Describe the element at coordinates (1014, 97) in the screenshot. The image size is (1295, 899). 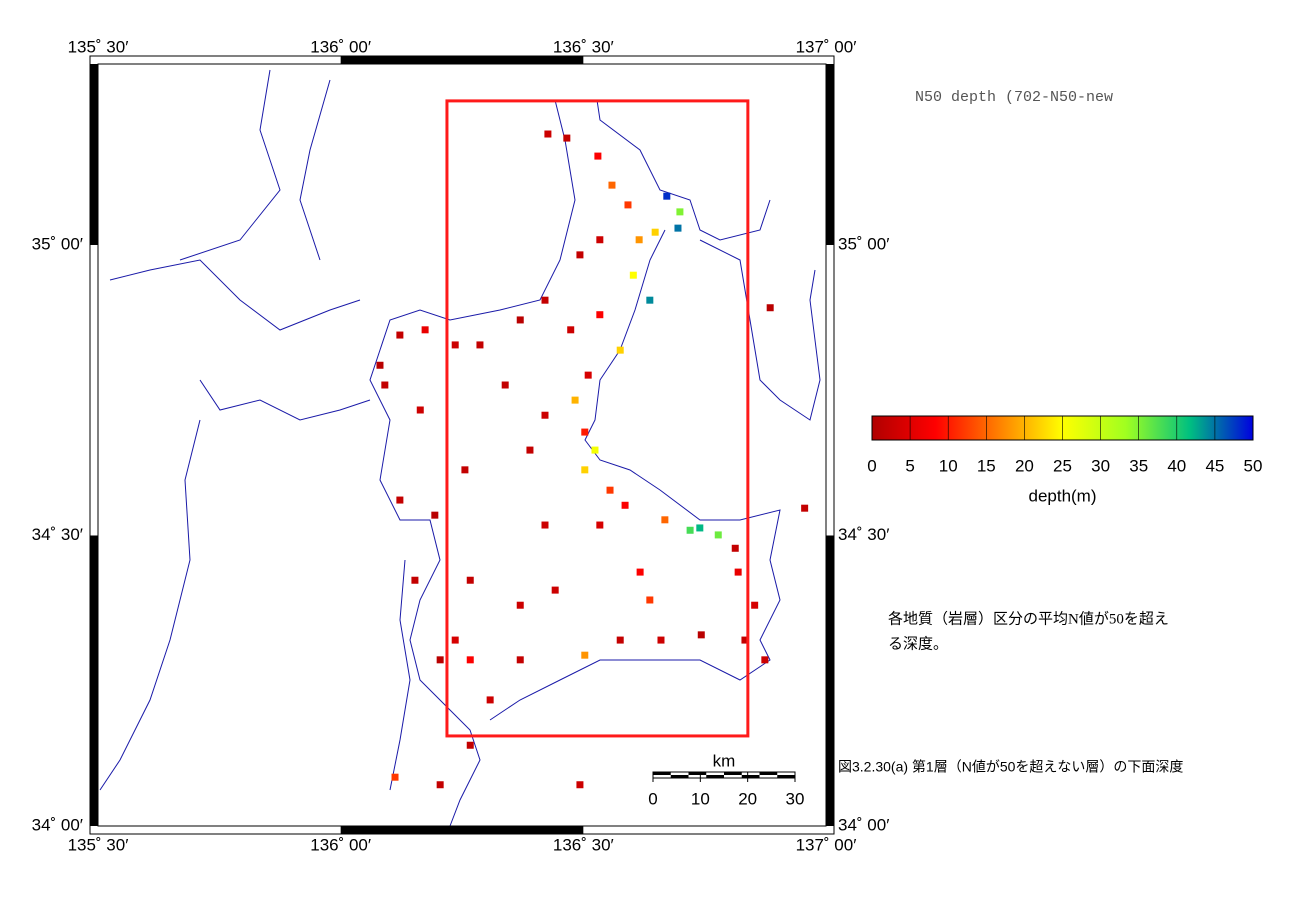
I see `map-title: N50 depth (702-N50-new` at that location.